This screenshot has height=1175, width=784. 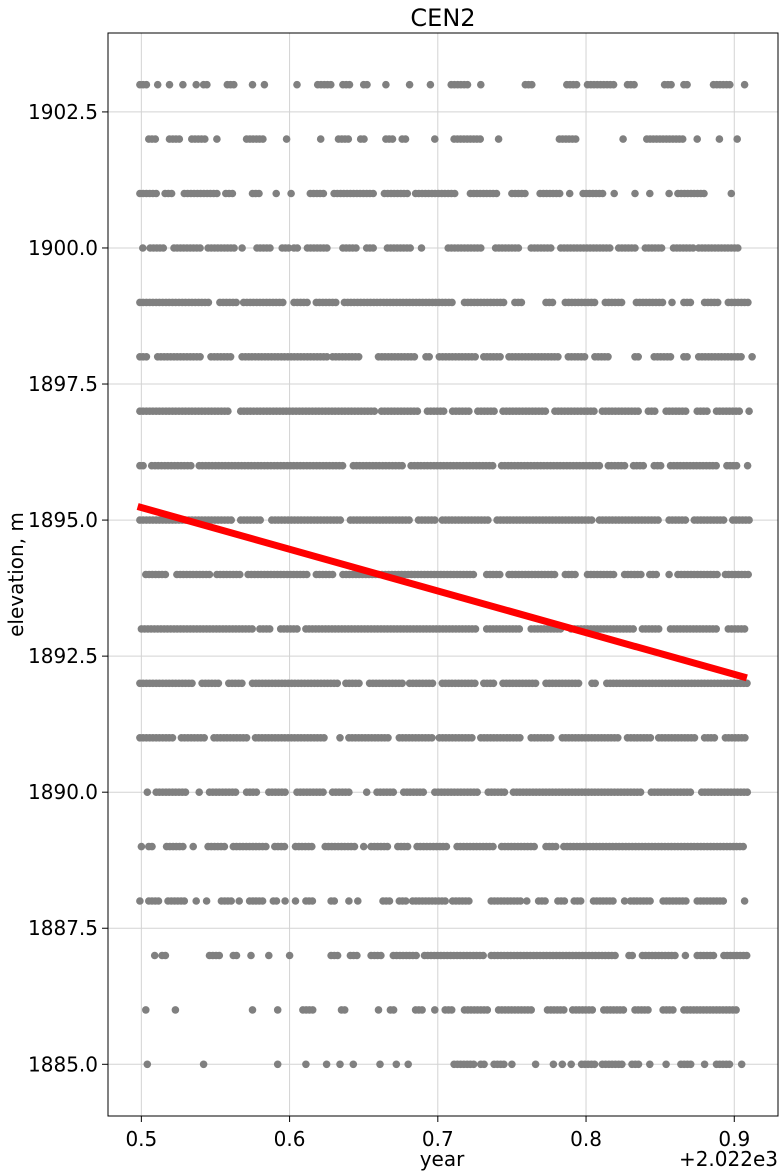 I want to click on chart-title: CEN2, so click(x=442, y=18).